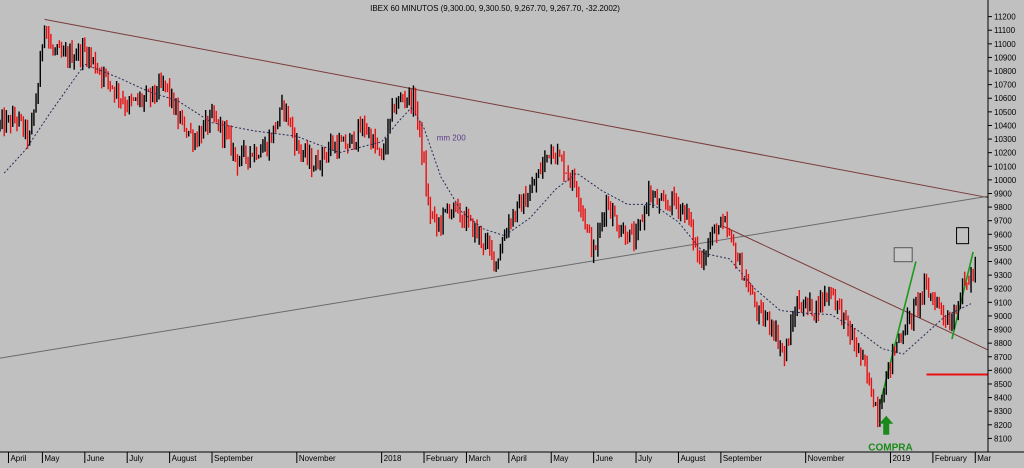  What do you see at coordinates (890, 448) in the screenshot?
I see `buy-label: COMPRA` at bounding box center [890, 448].